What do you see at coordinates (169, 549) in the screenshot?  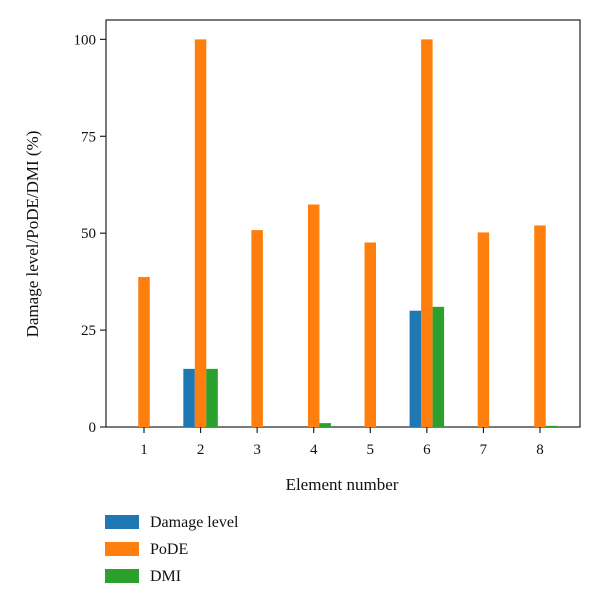 I see `legend-label: PoDE` at bounding box center [169, 549].